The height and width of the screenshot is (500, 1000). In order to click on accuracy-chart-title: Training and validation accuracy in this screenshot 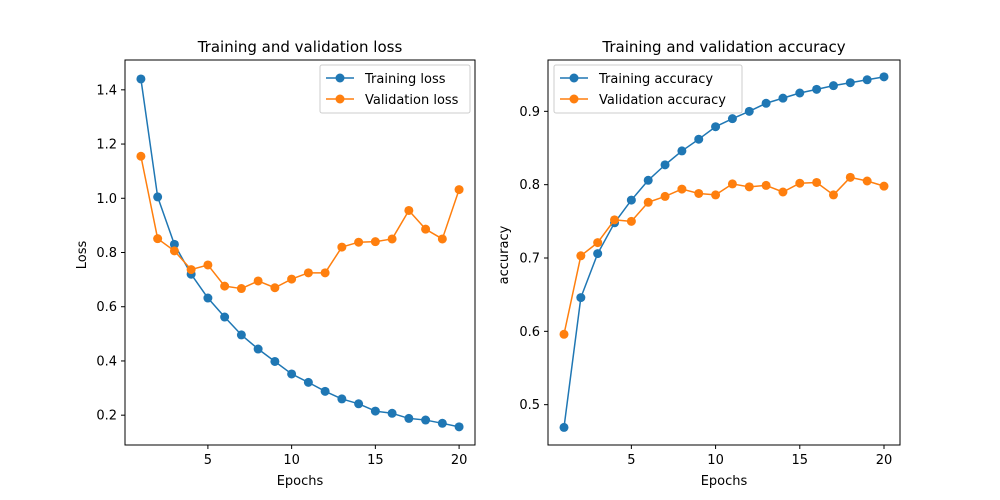, I will do `click(723, 47)`.